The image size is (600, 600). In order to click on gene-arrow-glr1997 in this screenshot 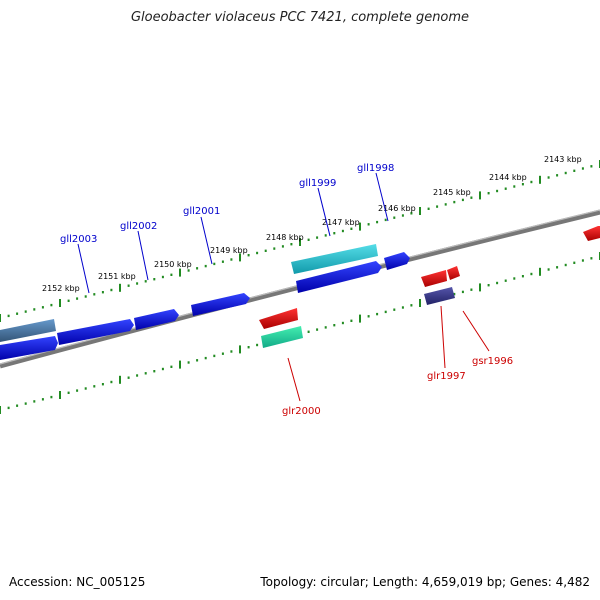, I will do `click(434, 278)`.